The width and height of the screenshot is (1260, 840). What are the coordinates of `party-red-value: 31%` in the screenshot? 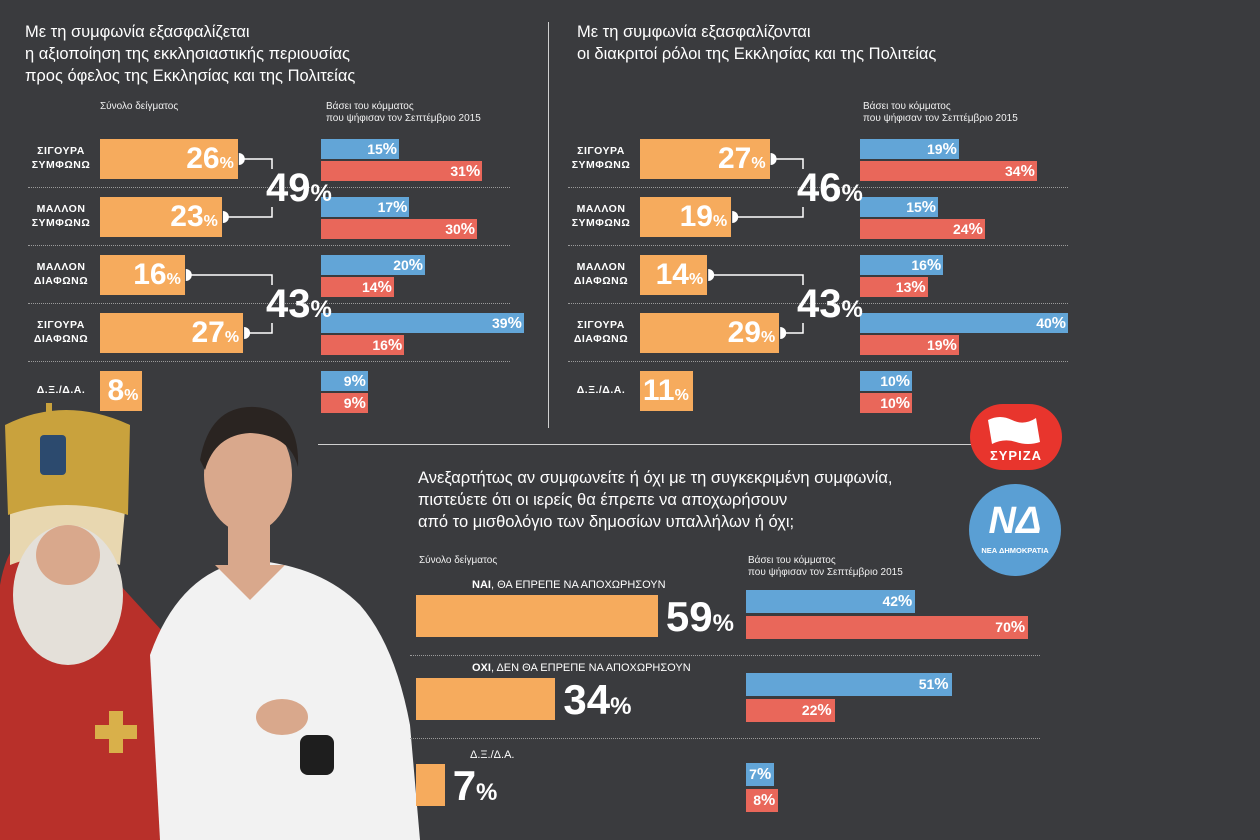 It's located at (465, 171).